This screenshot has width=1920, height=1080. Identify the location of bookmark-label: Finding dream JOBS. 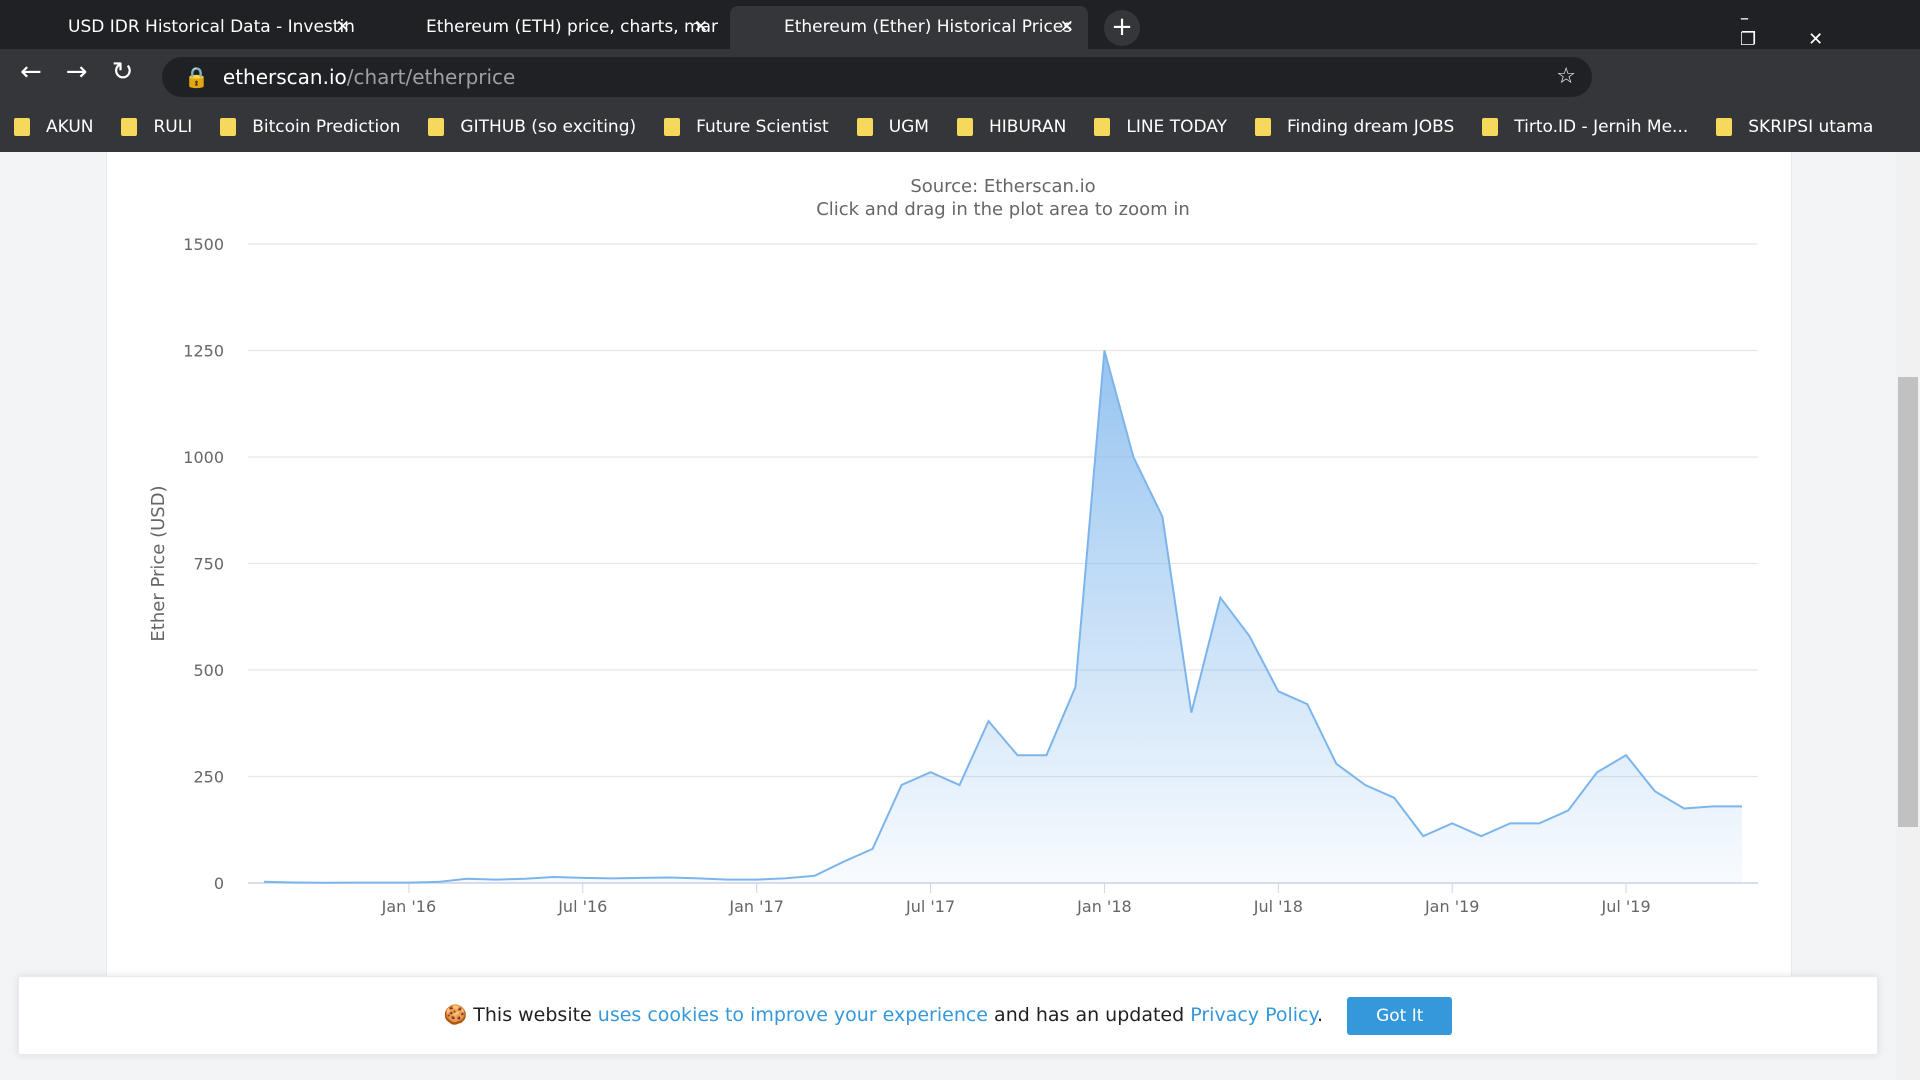
(1370, 127).